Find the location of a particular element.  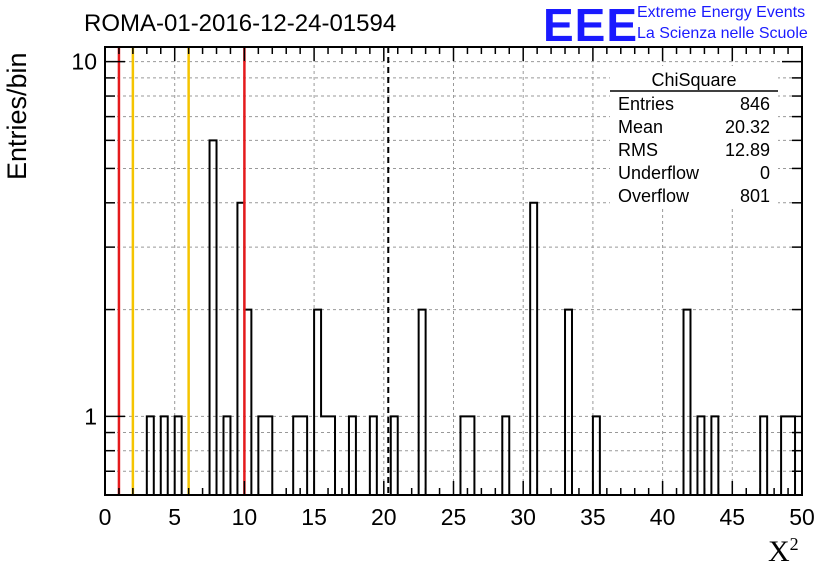

x-tick-label: 40 is located at coordinates (663, 517).